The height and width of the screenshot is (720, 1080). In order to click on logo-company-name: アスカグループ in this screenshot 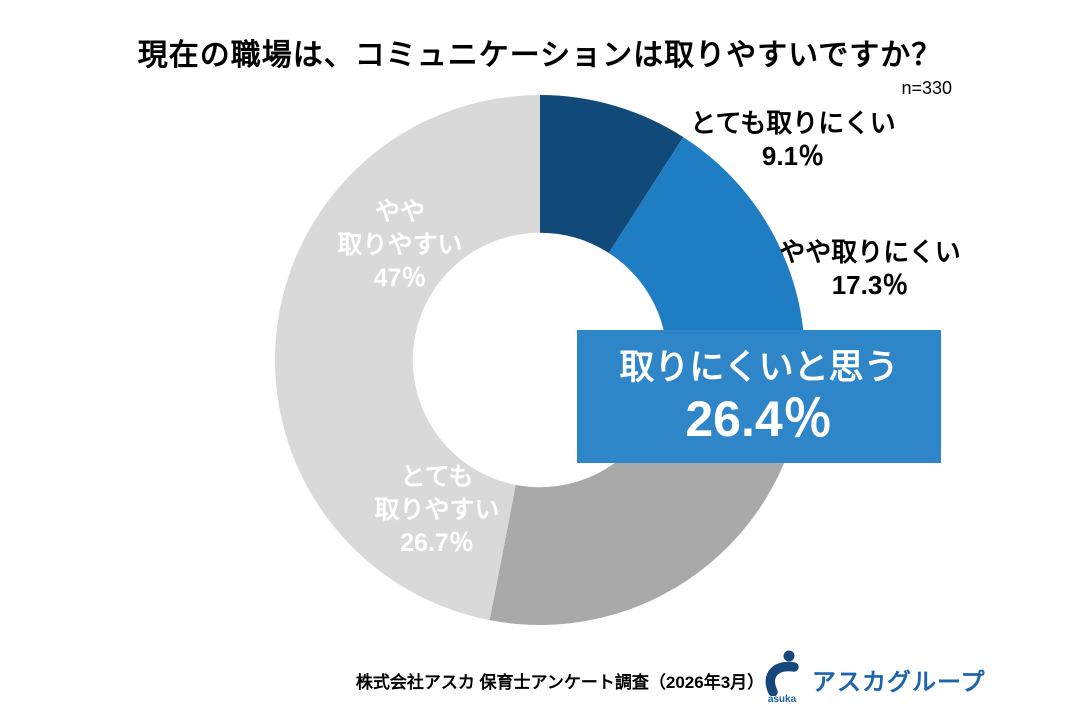, I will do `click(899, 682)`.